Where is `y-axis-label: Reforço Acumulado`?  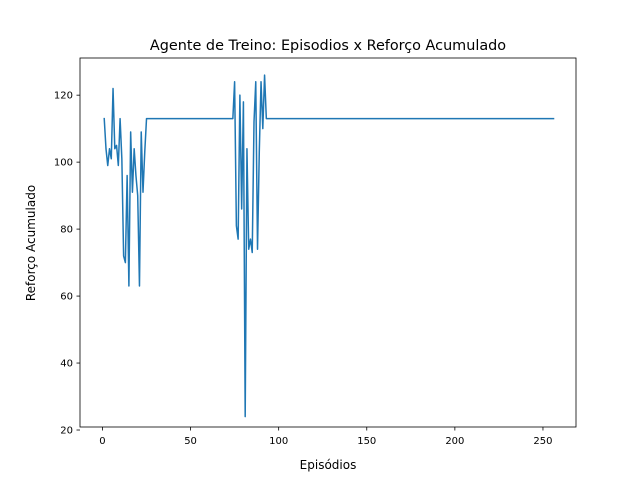
y-axis-label: Reforço Acumulado is located at coordinates (31, 243).